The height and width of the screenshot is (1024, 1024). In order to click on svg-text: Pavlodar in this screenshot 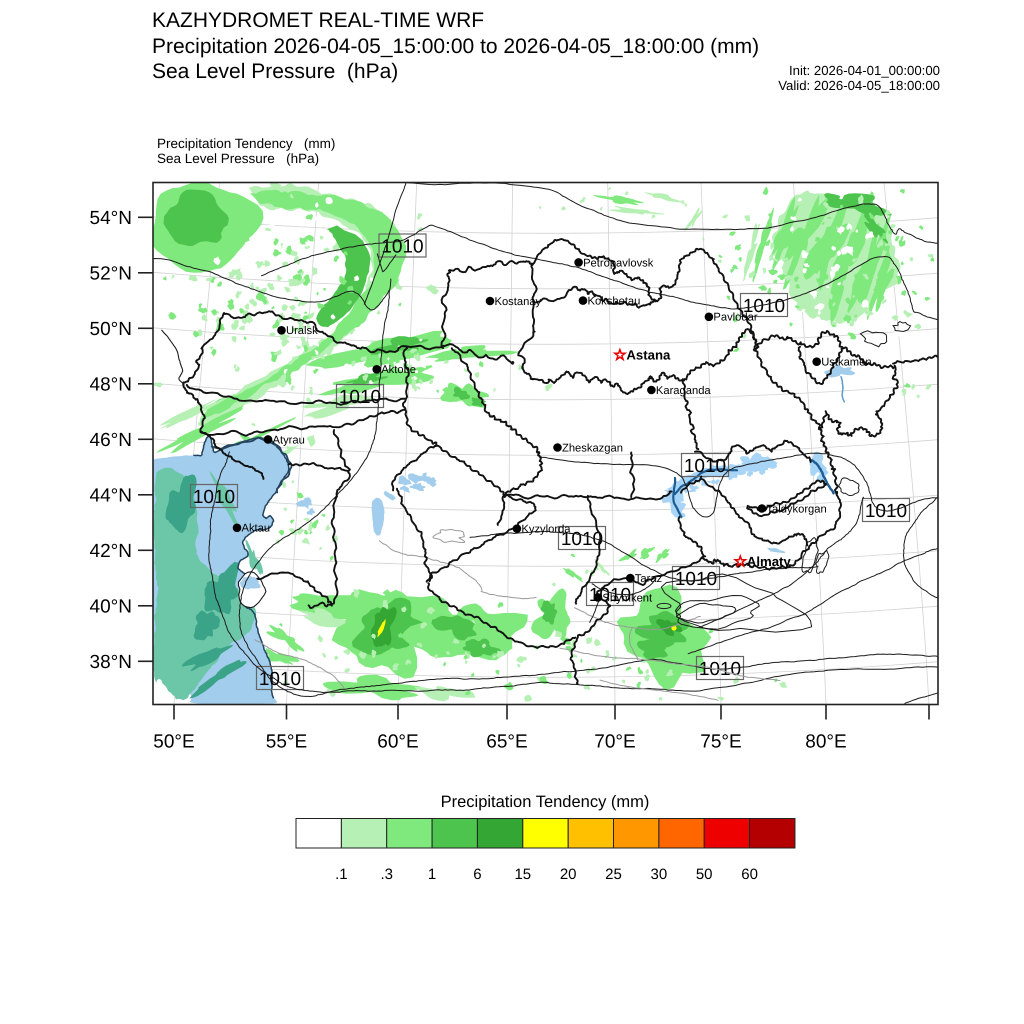, I will do `click(735, 318)`.